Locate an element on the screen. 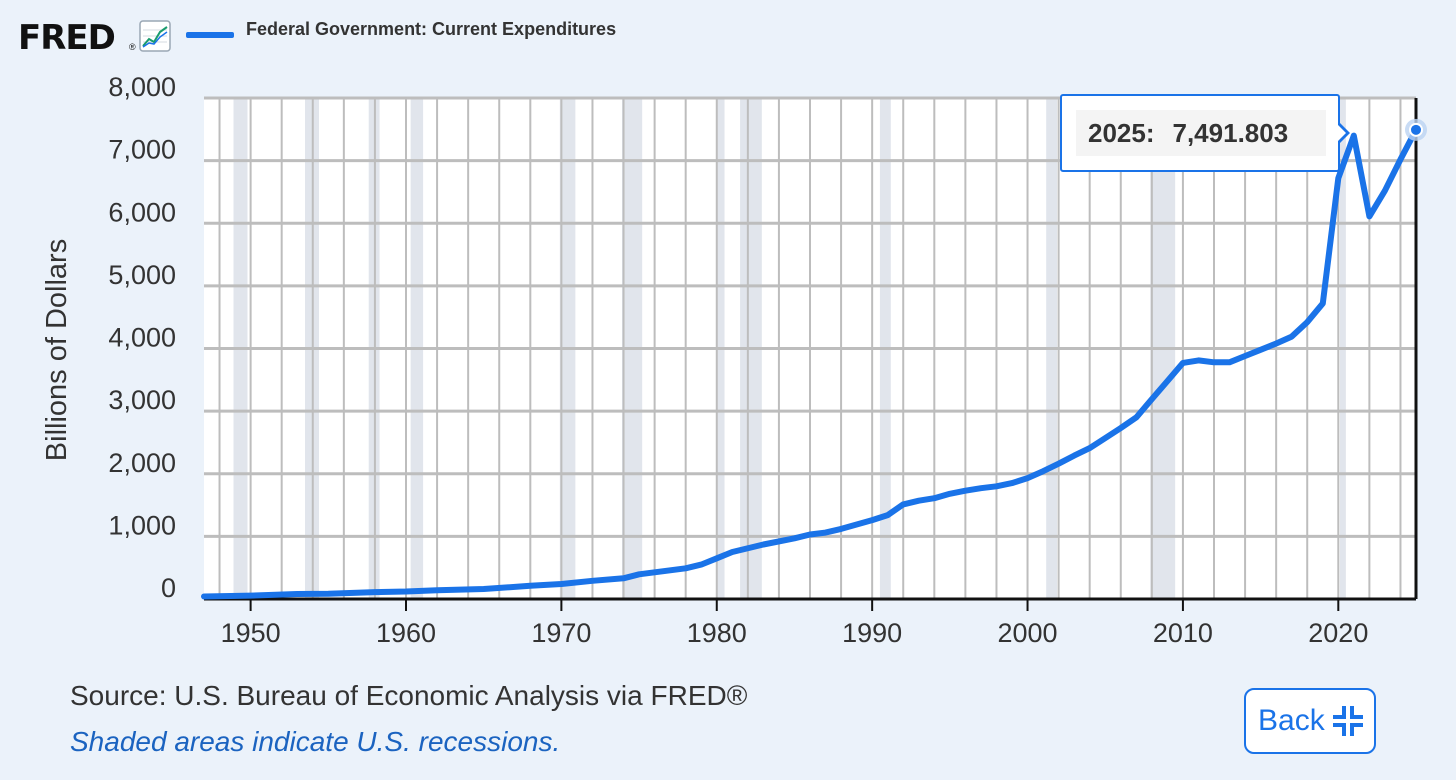  y-axis-label: Billions of Dollars is located at coordinates (57, 350).